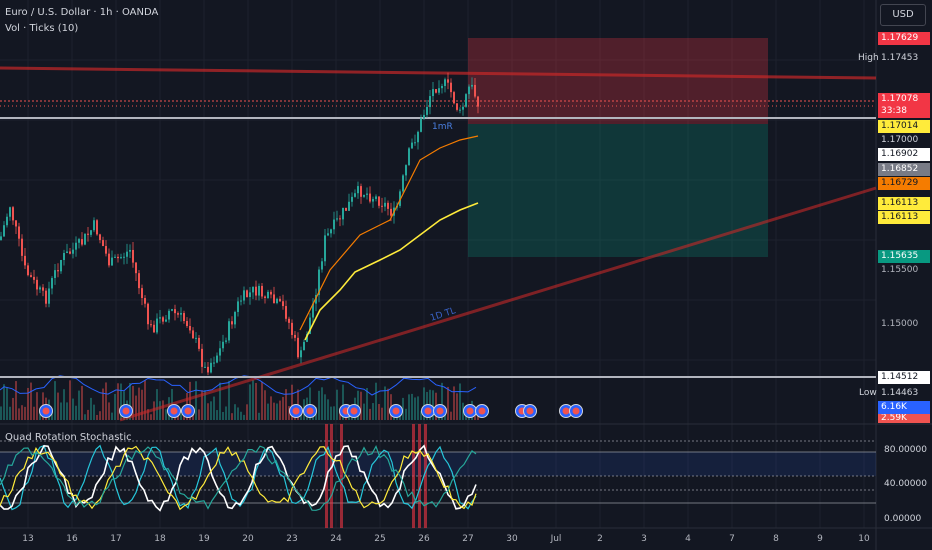  I want to click on price-label-support: 1.14512, so click(904, 377).